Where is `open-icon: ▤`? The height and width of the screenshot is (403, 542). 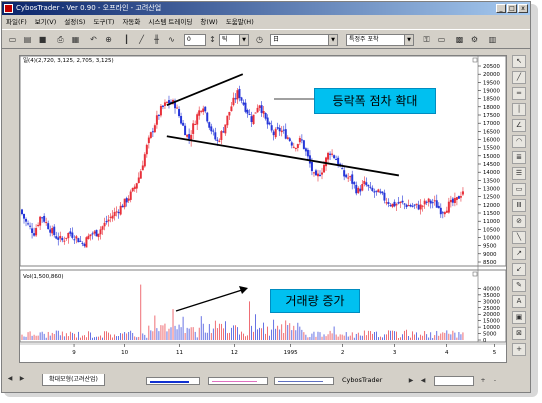
open-icon: ▤ is located at coordinates (27, 39).